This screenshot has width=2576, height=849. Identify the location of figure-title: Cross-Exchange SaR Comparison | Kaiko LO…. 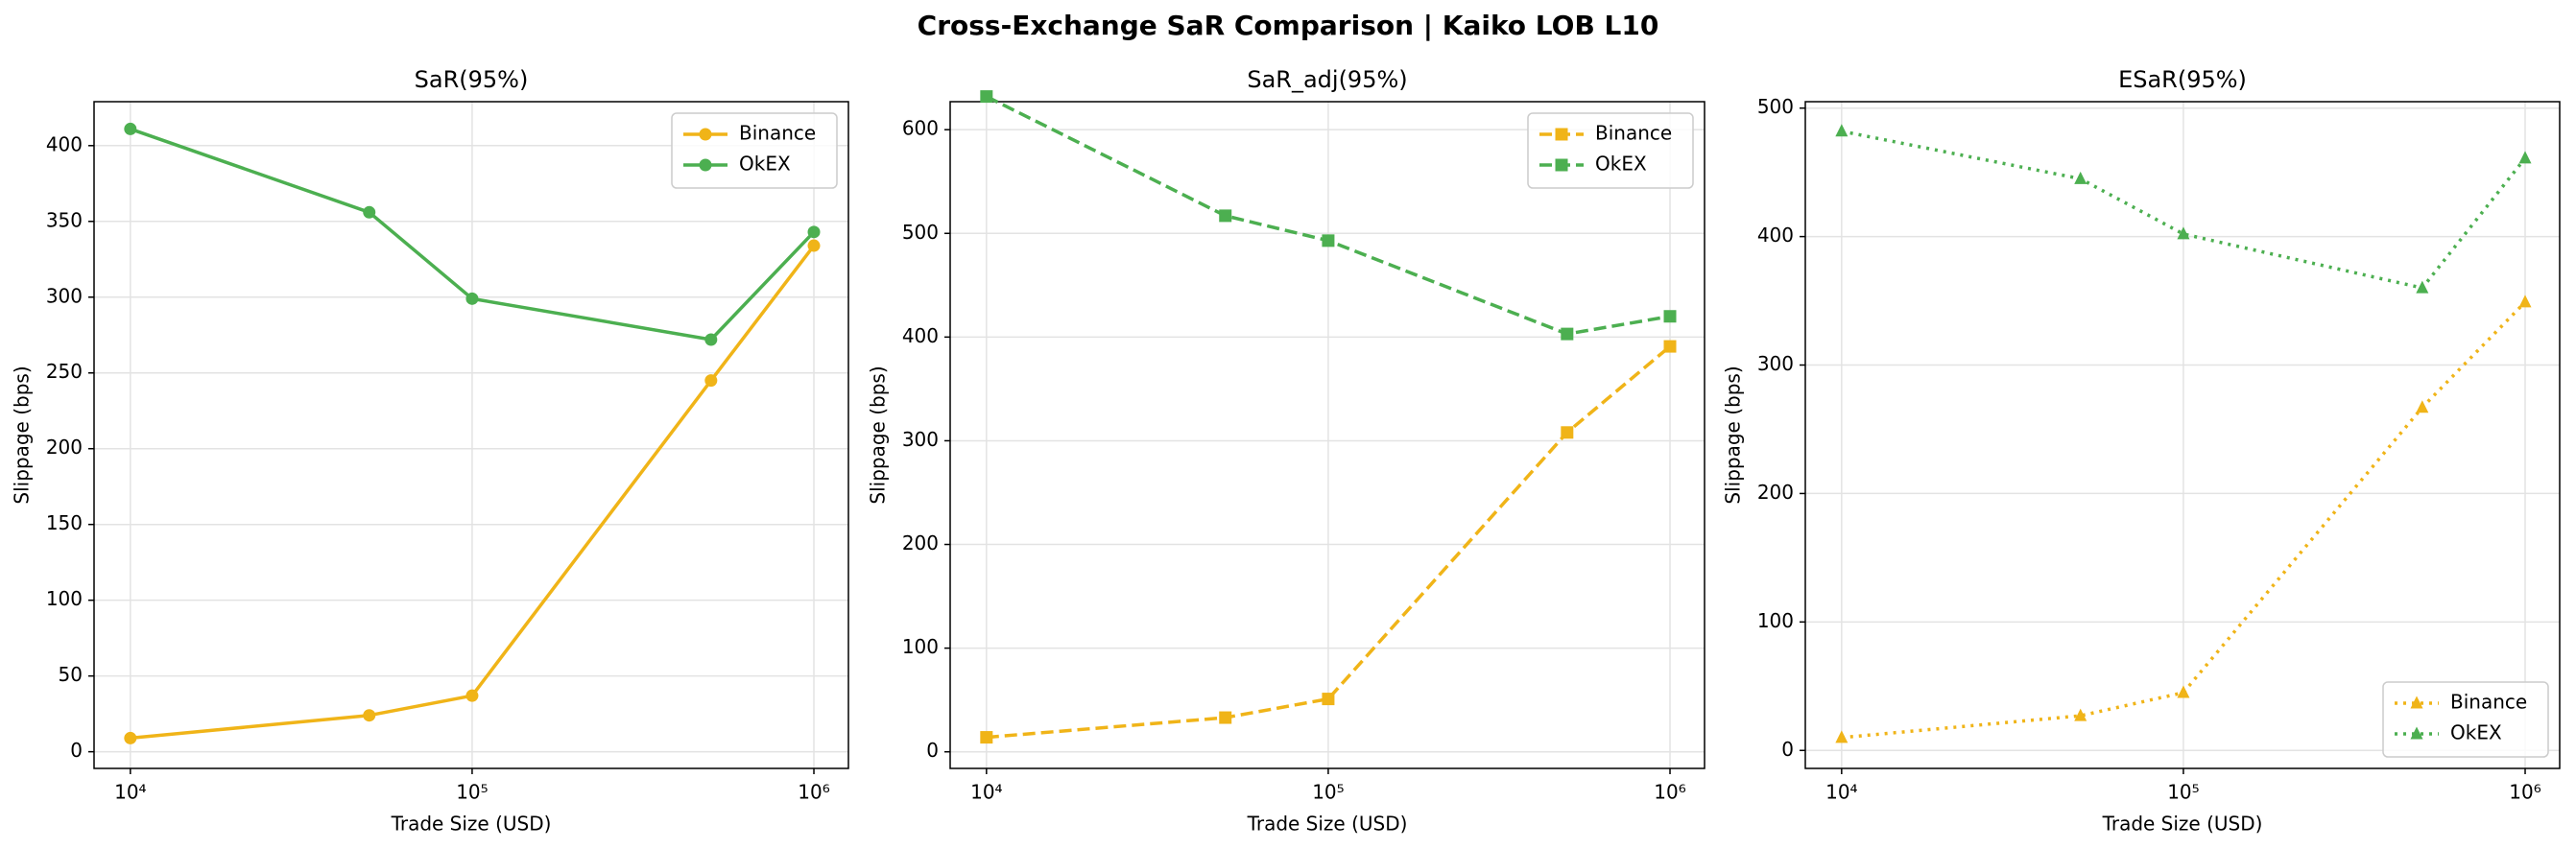
(1288, 25).